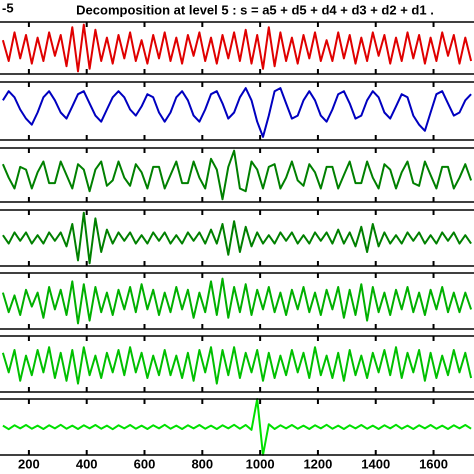 This screenshot has width=474, height=474. What do you see at coordinates (260, 463) in the screenshot?
I see `x-tick-label: 1000` at bounding box center [260, 463].